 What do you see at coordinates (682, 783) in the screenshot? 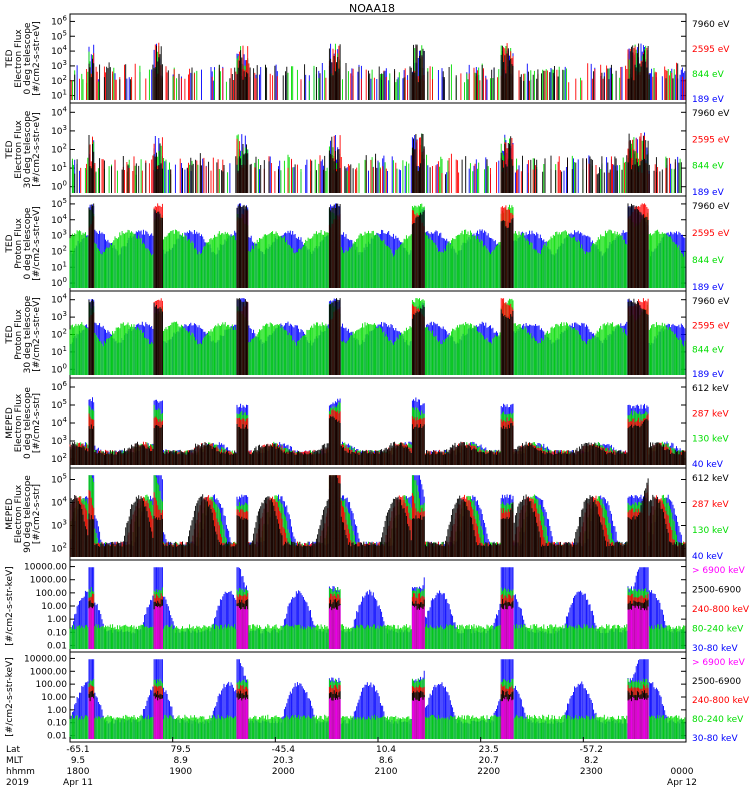
I see `x-tick-label: Apr 12` at bounding box center [682, 783].